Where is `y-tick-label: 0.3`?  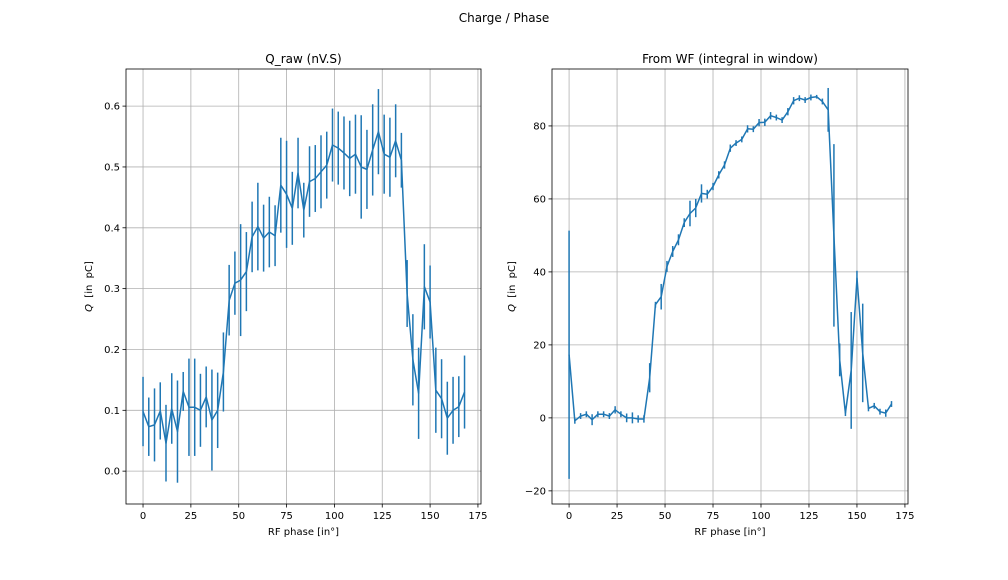 y-tick-label: 0.3 is located at coordinates (112, 289).